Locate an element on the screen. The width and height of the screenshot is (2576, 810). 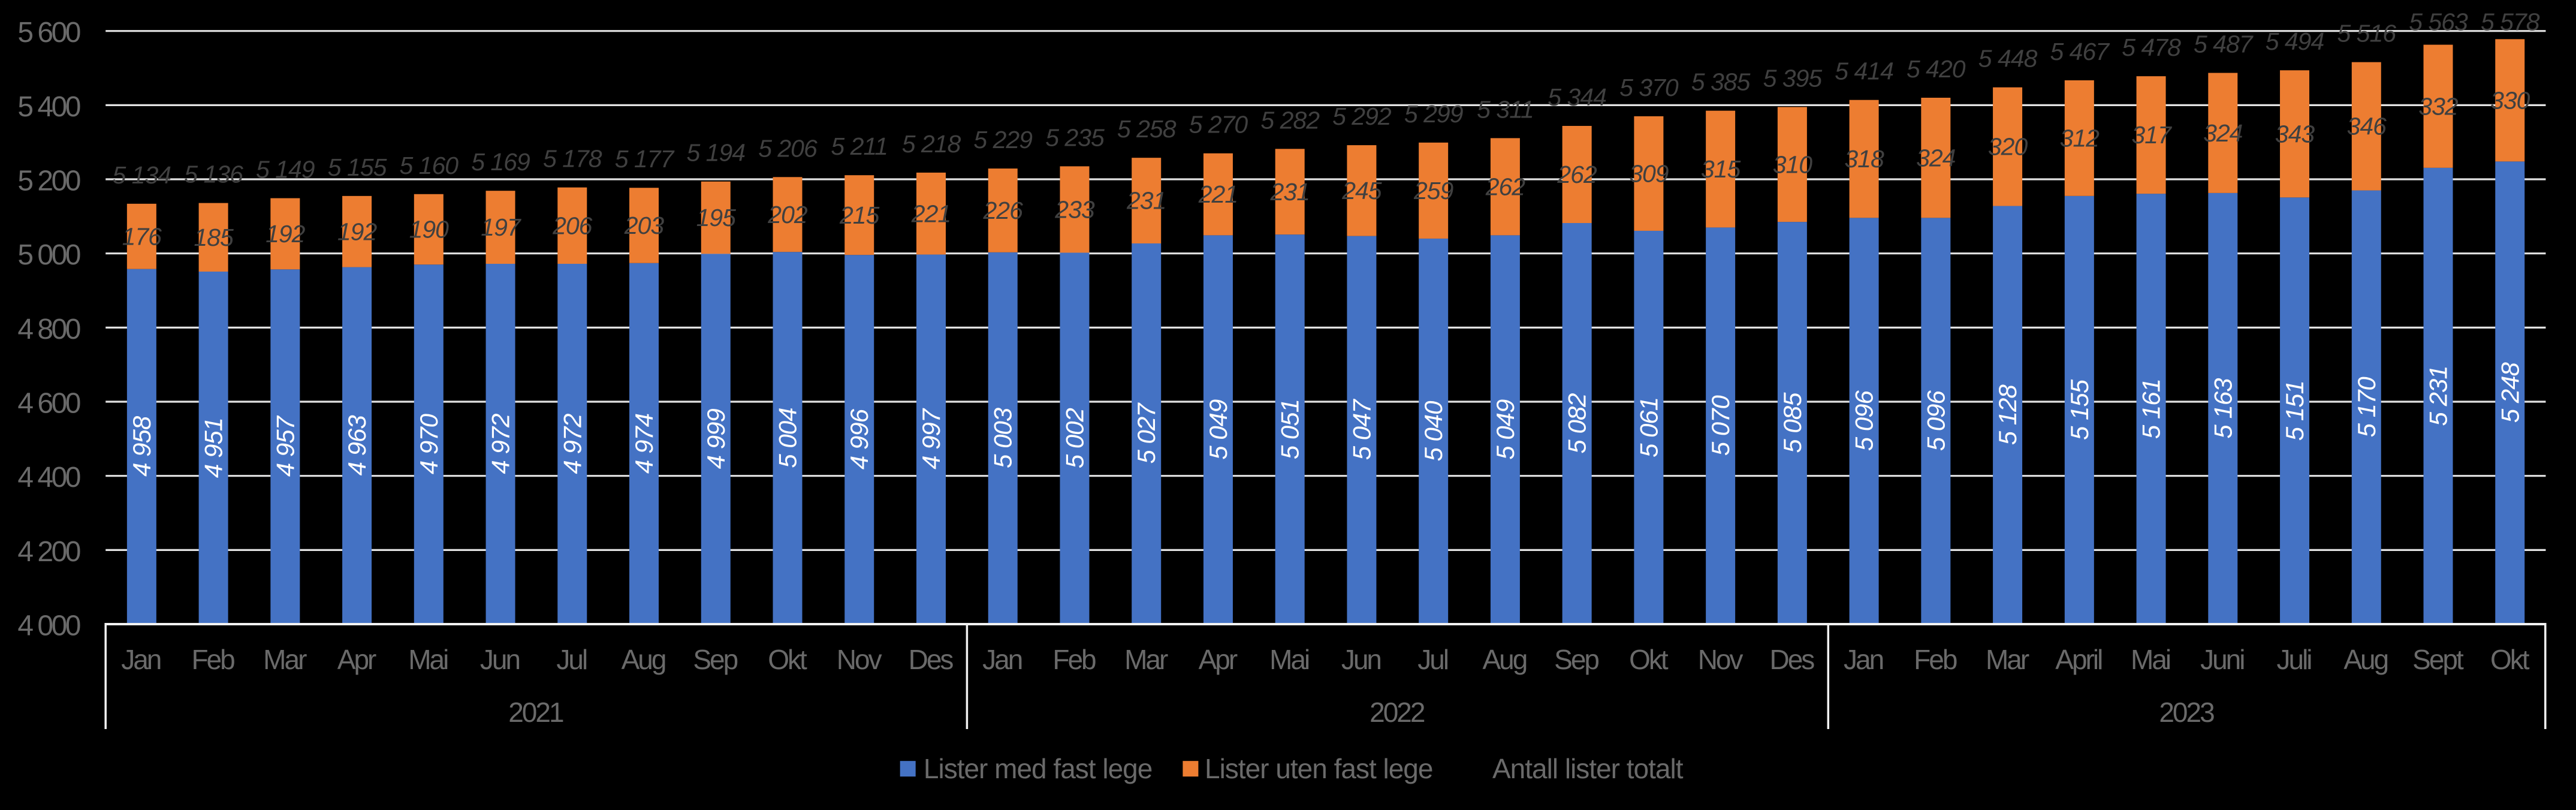
svg-text: 4 800 is located at coordinates (48, 329).